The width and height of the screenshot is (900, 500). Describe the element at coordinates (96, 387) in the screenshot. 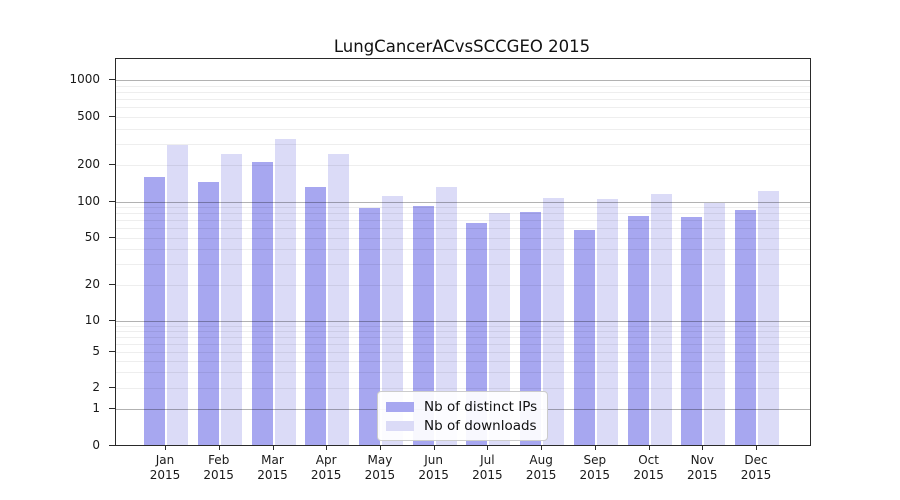

I see `y-tick-label-2: 2` at that location.